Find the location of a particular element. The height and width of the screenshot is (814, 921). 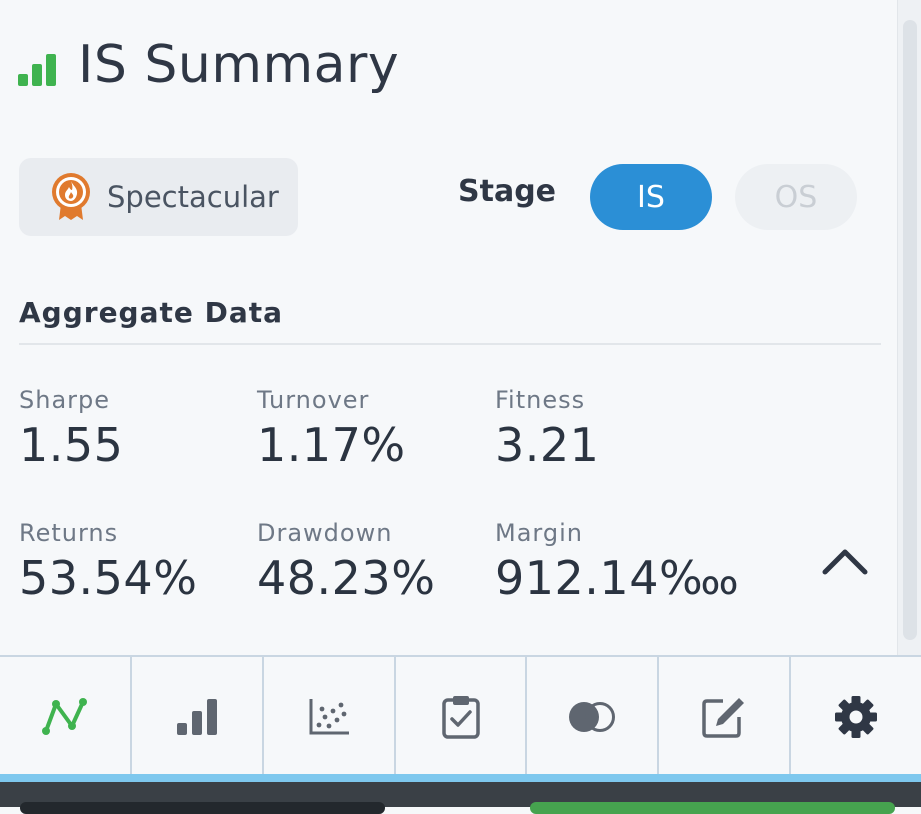

badge-label: Spectacular is located at coordinates (193, 197).